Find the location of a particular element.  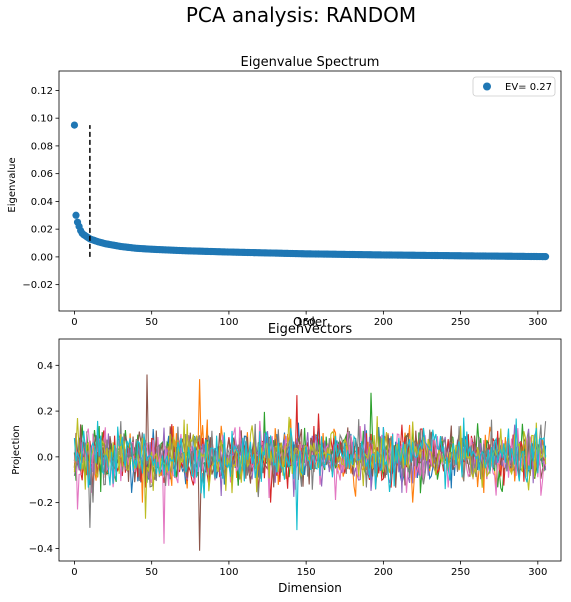

y-tick-label: 0.00 is located at coordinates (42, 257).